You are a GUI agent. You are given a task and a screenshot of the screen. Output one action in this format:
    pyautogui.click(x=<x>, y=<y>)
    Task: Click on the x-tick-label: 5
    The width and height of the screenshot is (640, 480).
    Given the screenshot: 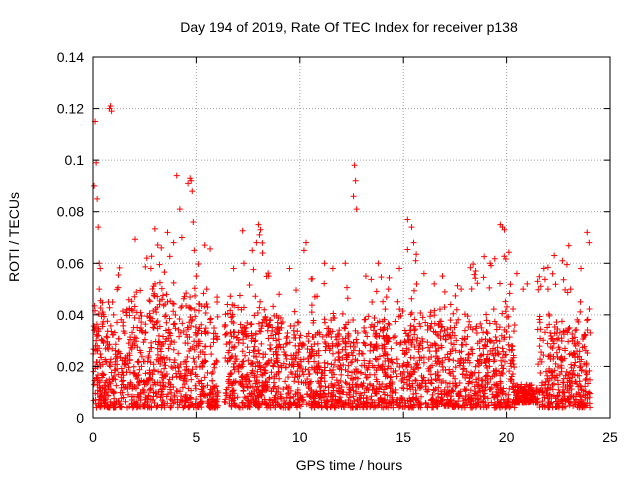 What is the action you would take?
    pyautogui.click(x=197, y=437)
    